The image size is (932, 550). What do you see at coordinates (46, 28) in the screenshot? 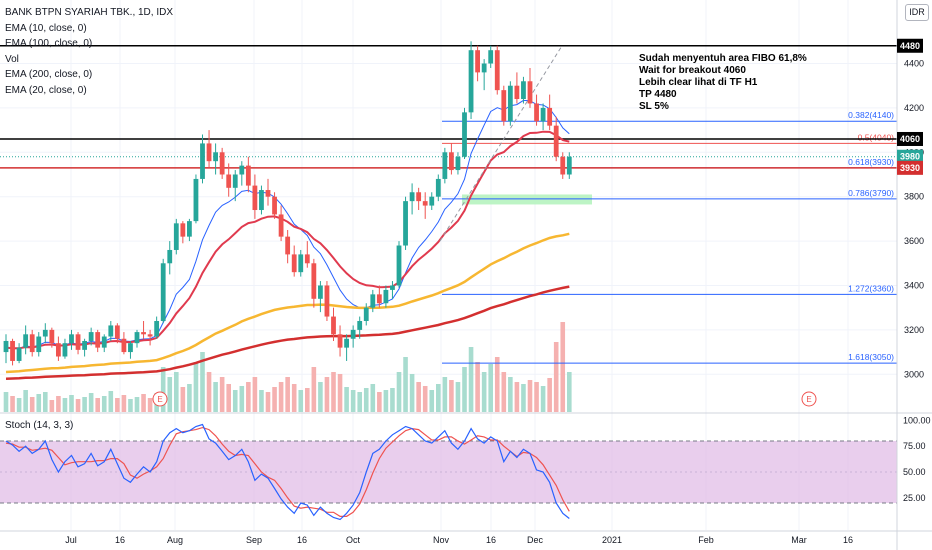
I see `legend-ema10: EMA (10, close, 0)` at bounding box center [46, 28].